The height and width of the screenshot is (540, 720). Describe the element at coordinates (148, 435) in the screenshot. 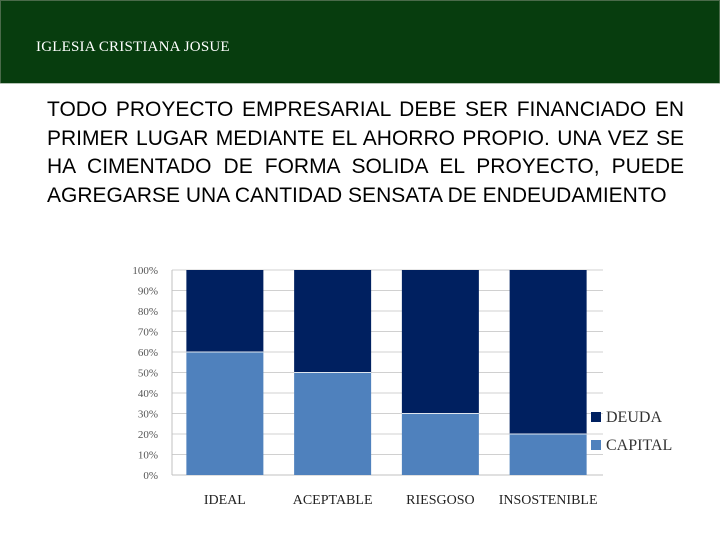

I see `y-tick-label: 20%` at that location.